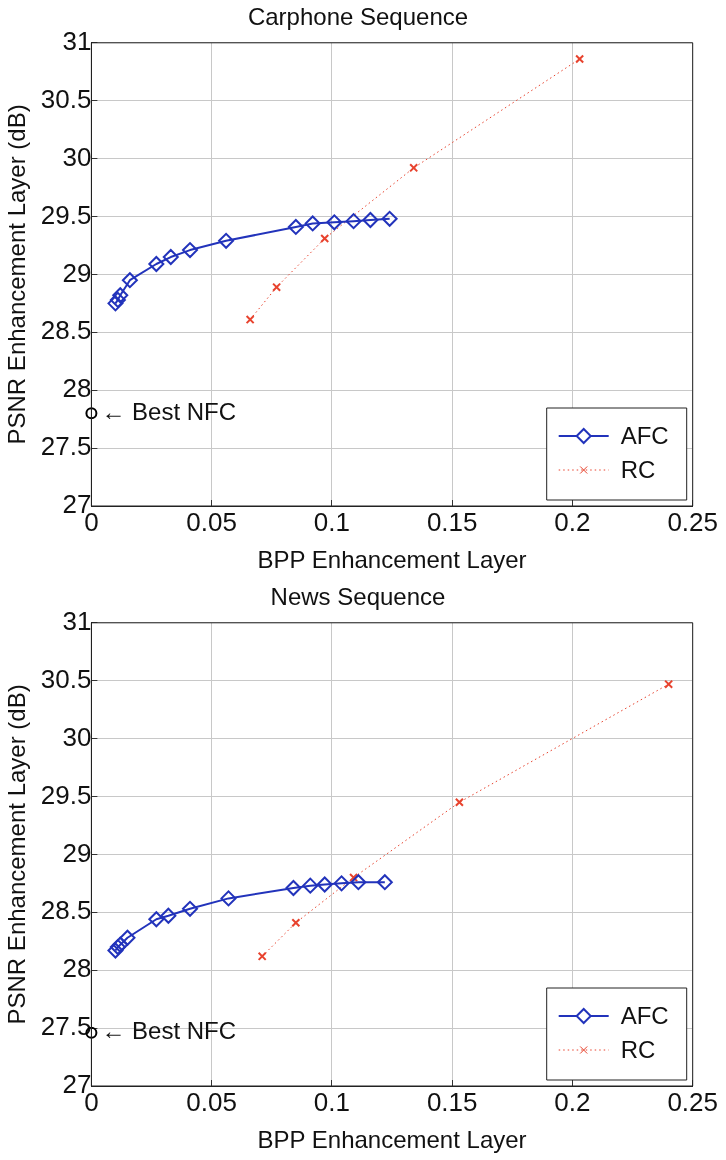 The height and width of the screenshot is (1160, 726). What do you see at coordinates (358, 17) in the screenshot?
I see `chart-title: Carphone Sequence` at bounding box center [358, 17].